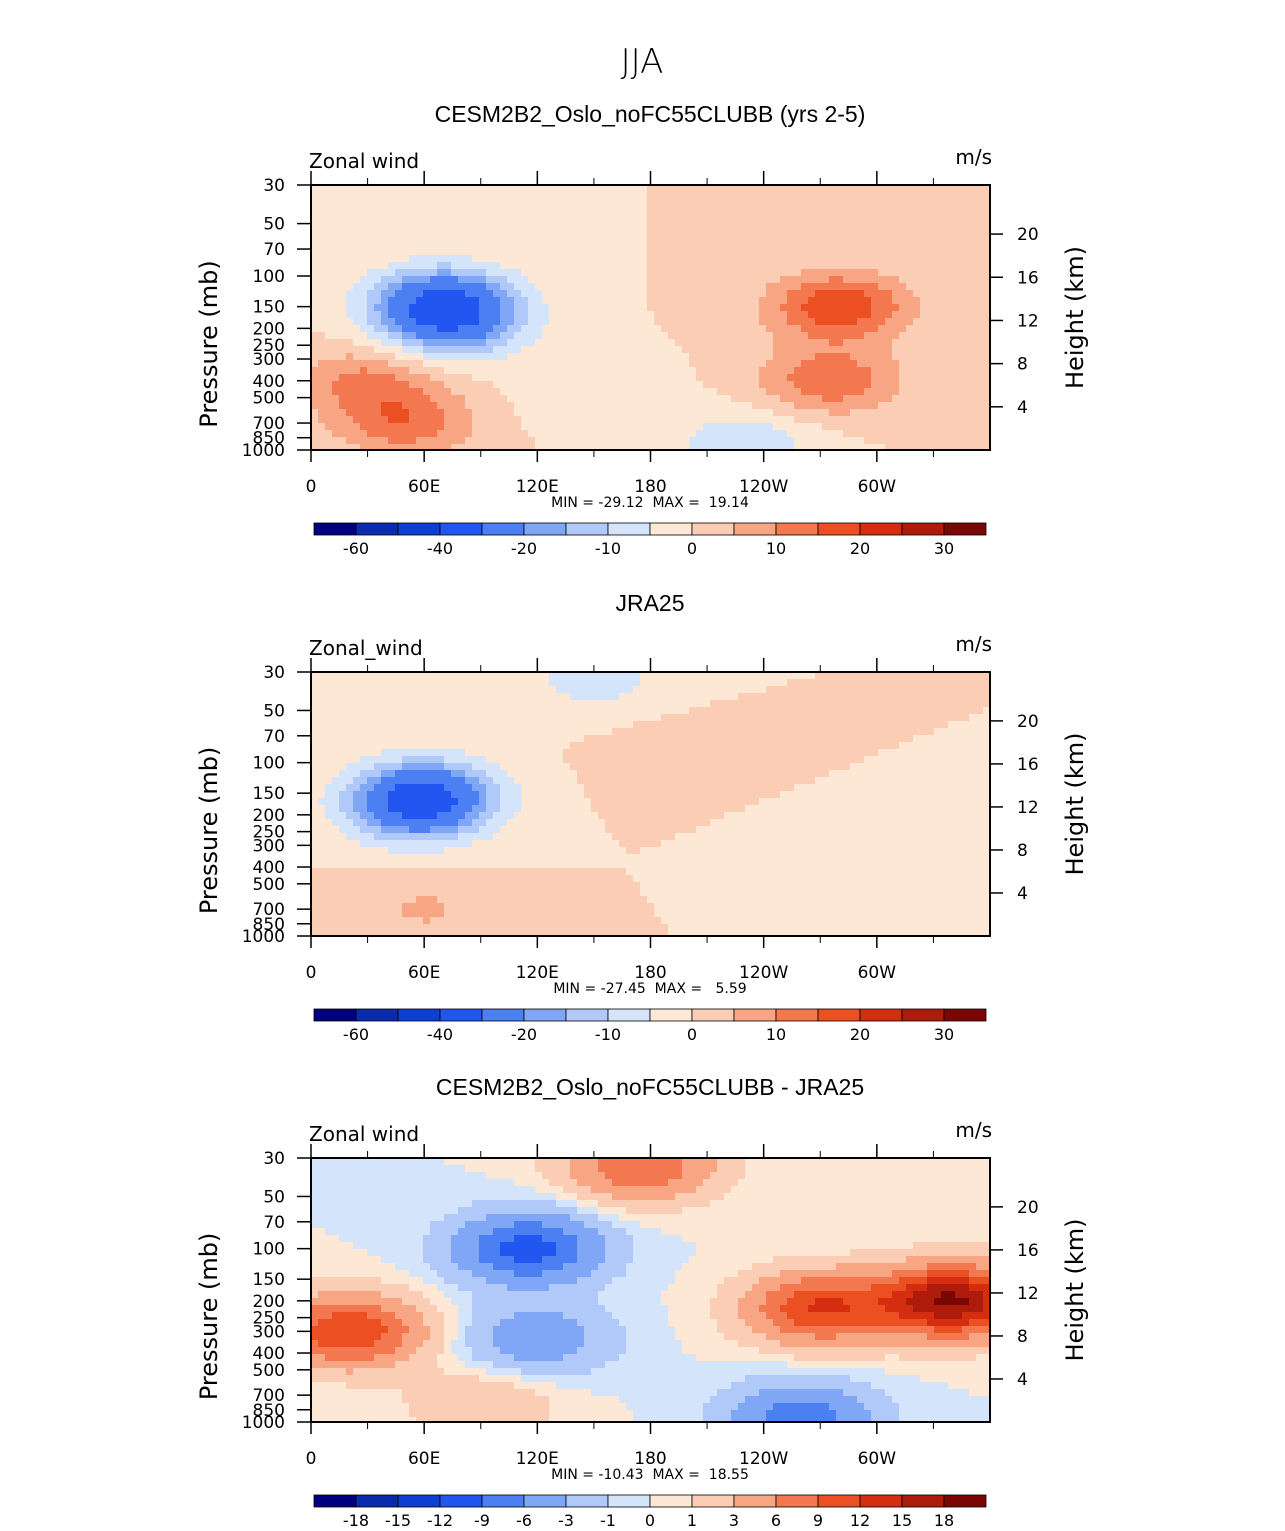 The width and height of the screenshot is (1285, 1531). Describe the element at coordinates (356, 548) in the screenshot. I see `colorbar-label: -60` at that location.